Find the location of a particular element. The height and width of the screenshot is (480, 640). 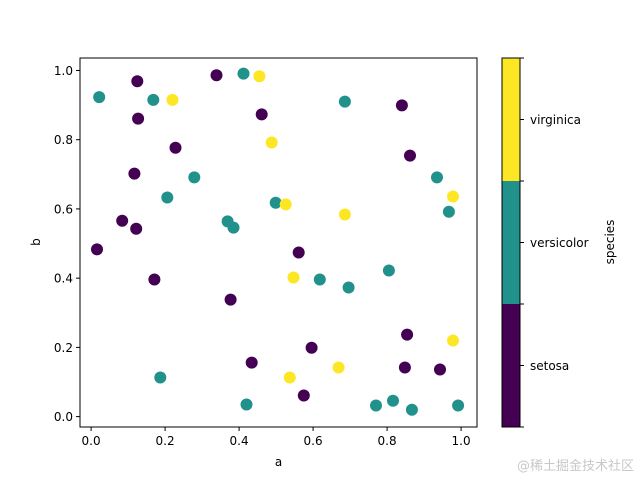

colorbar-tick-label-virginica: virginica is located at coordinates (555, 120).